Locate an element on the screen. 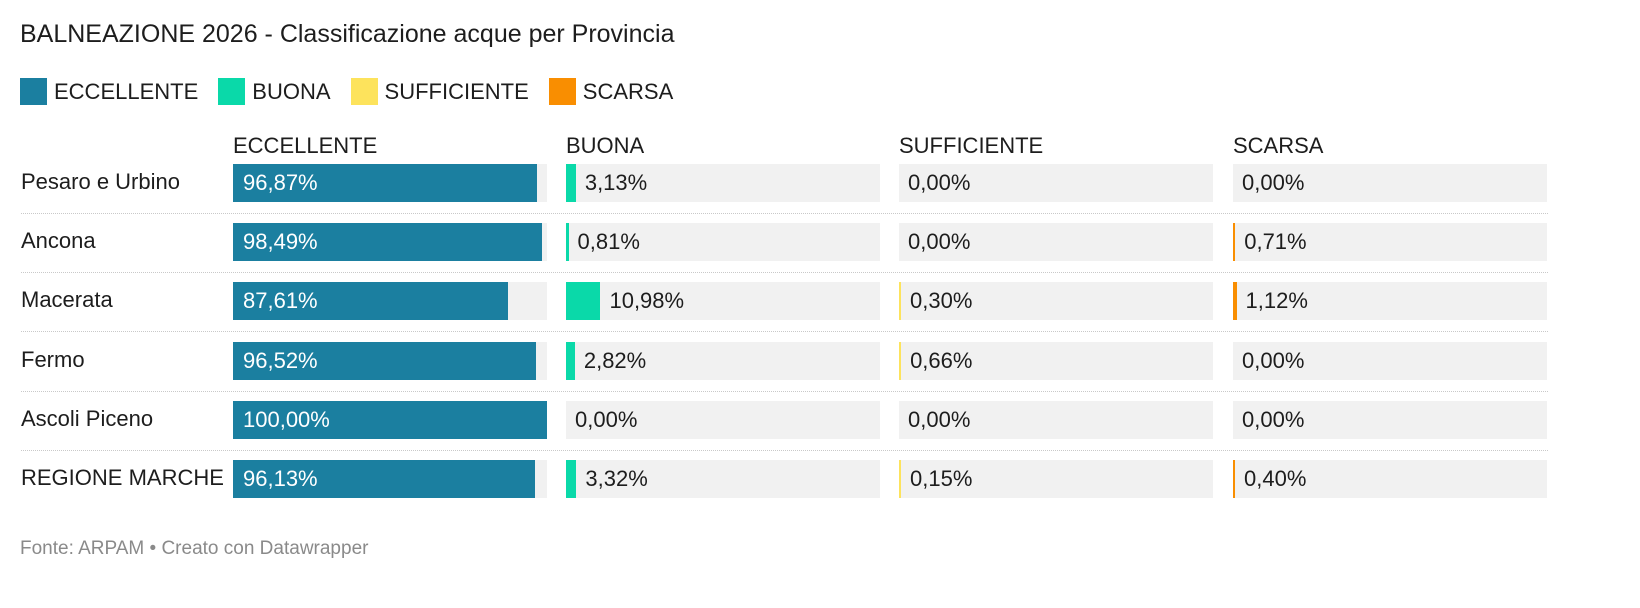 The image size is (1640, 608). legend-item-scarsa: SCARSA is located at coordinates (611, 91).